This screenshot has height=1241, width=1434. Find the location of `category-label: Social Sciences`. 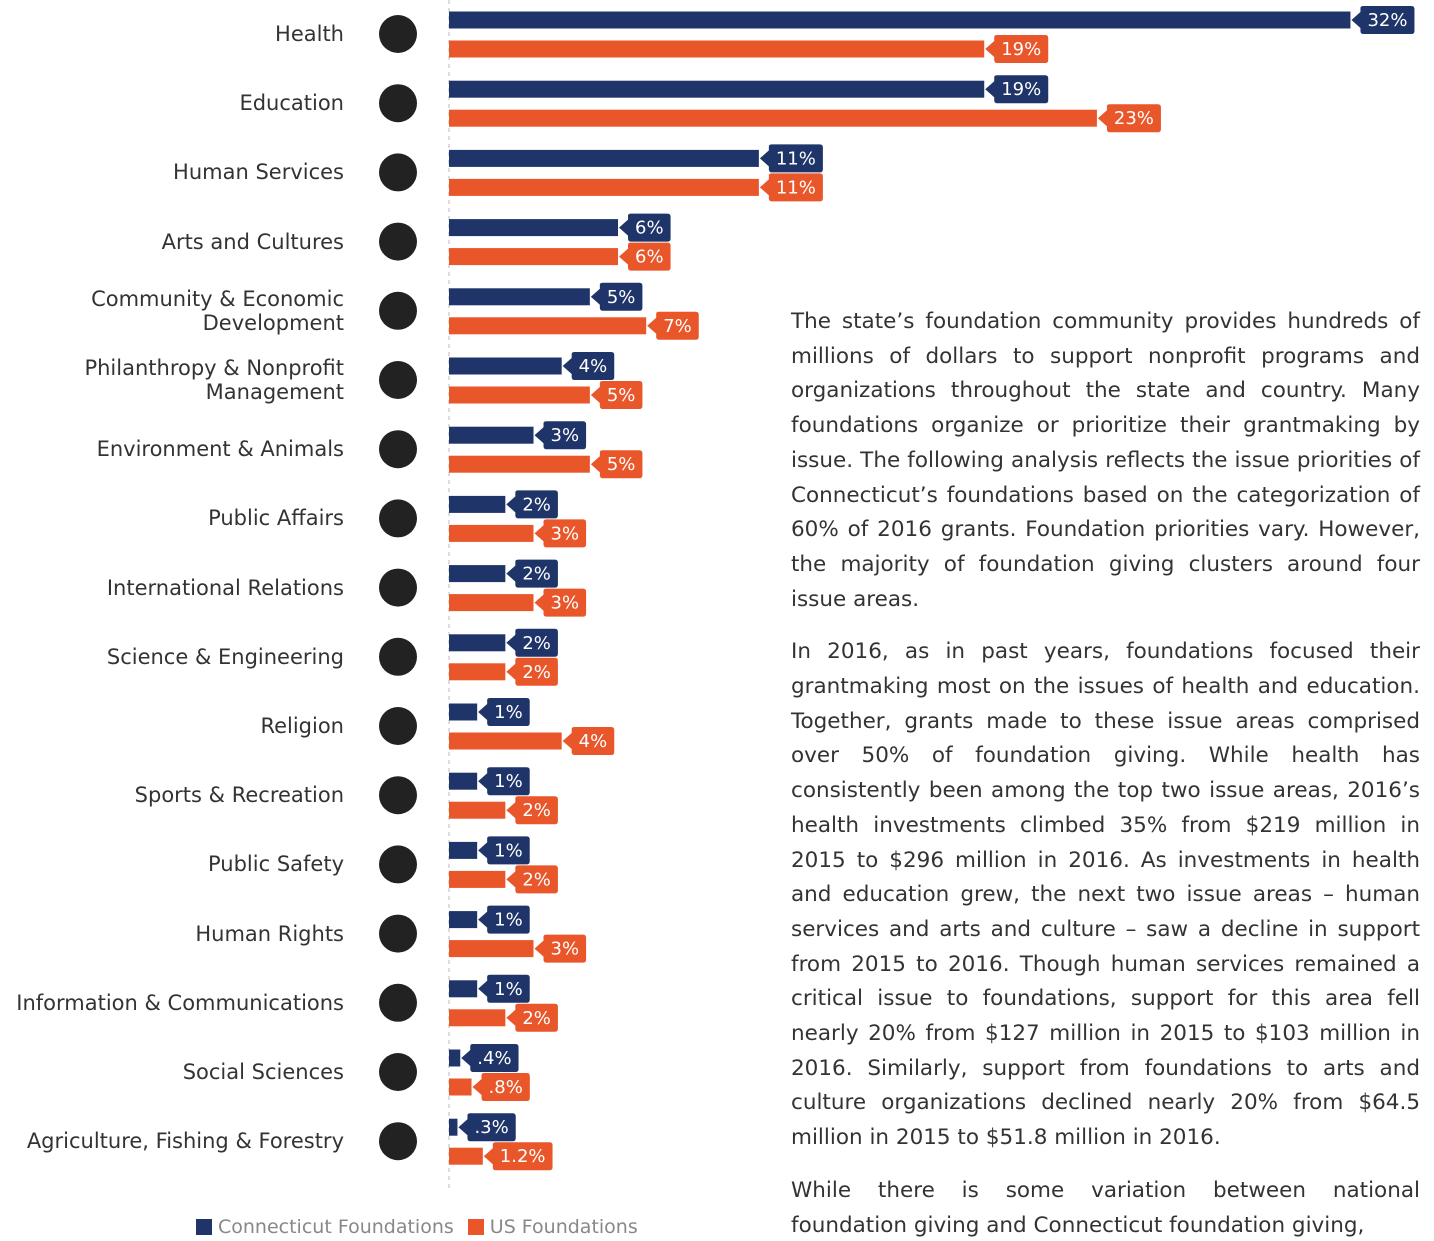

category-label: Social Sciences is located at coordinates (263, 1072).